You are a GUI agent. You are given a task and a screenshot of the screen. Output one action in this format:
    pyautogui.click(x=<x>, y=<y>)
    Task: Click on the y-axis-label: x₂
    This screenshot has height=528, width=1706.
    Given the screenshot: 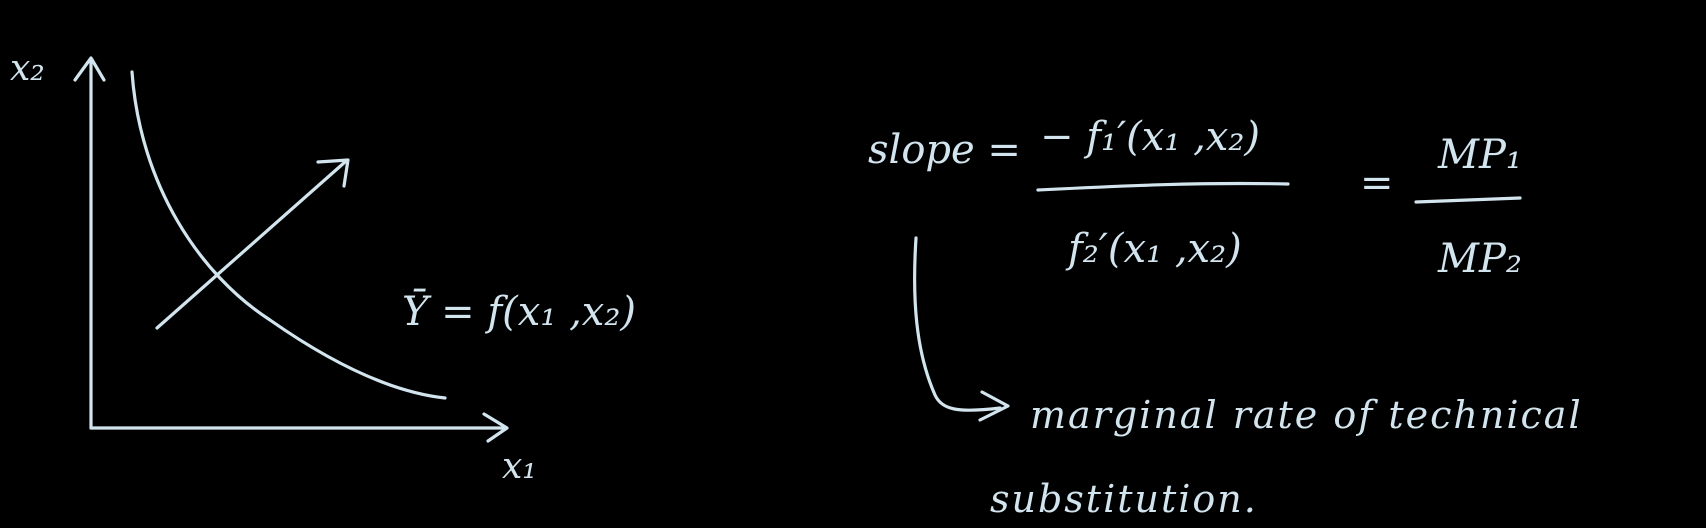 What is the action you would take?
    pyautogui.click(x=27, y=68)
    